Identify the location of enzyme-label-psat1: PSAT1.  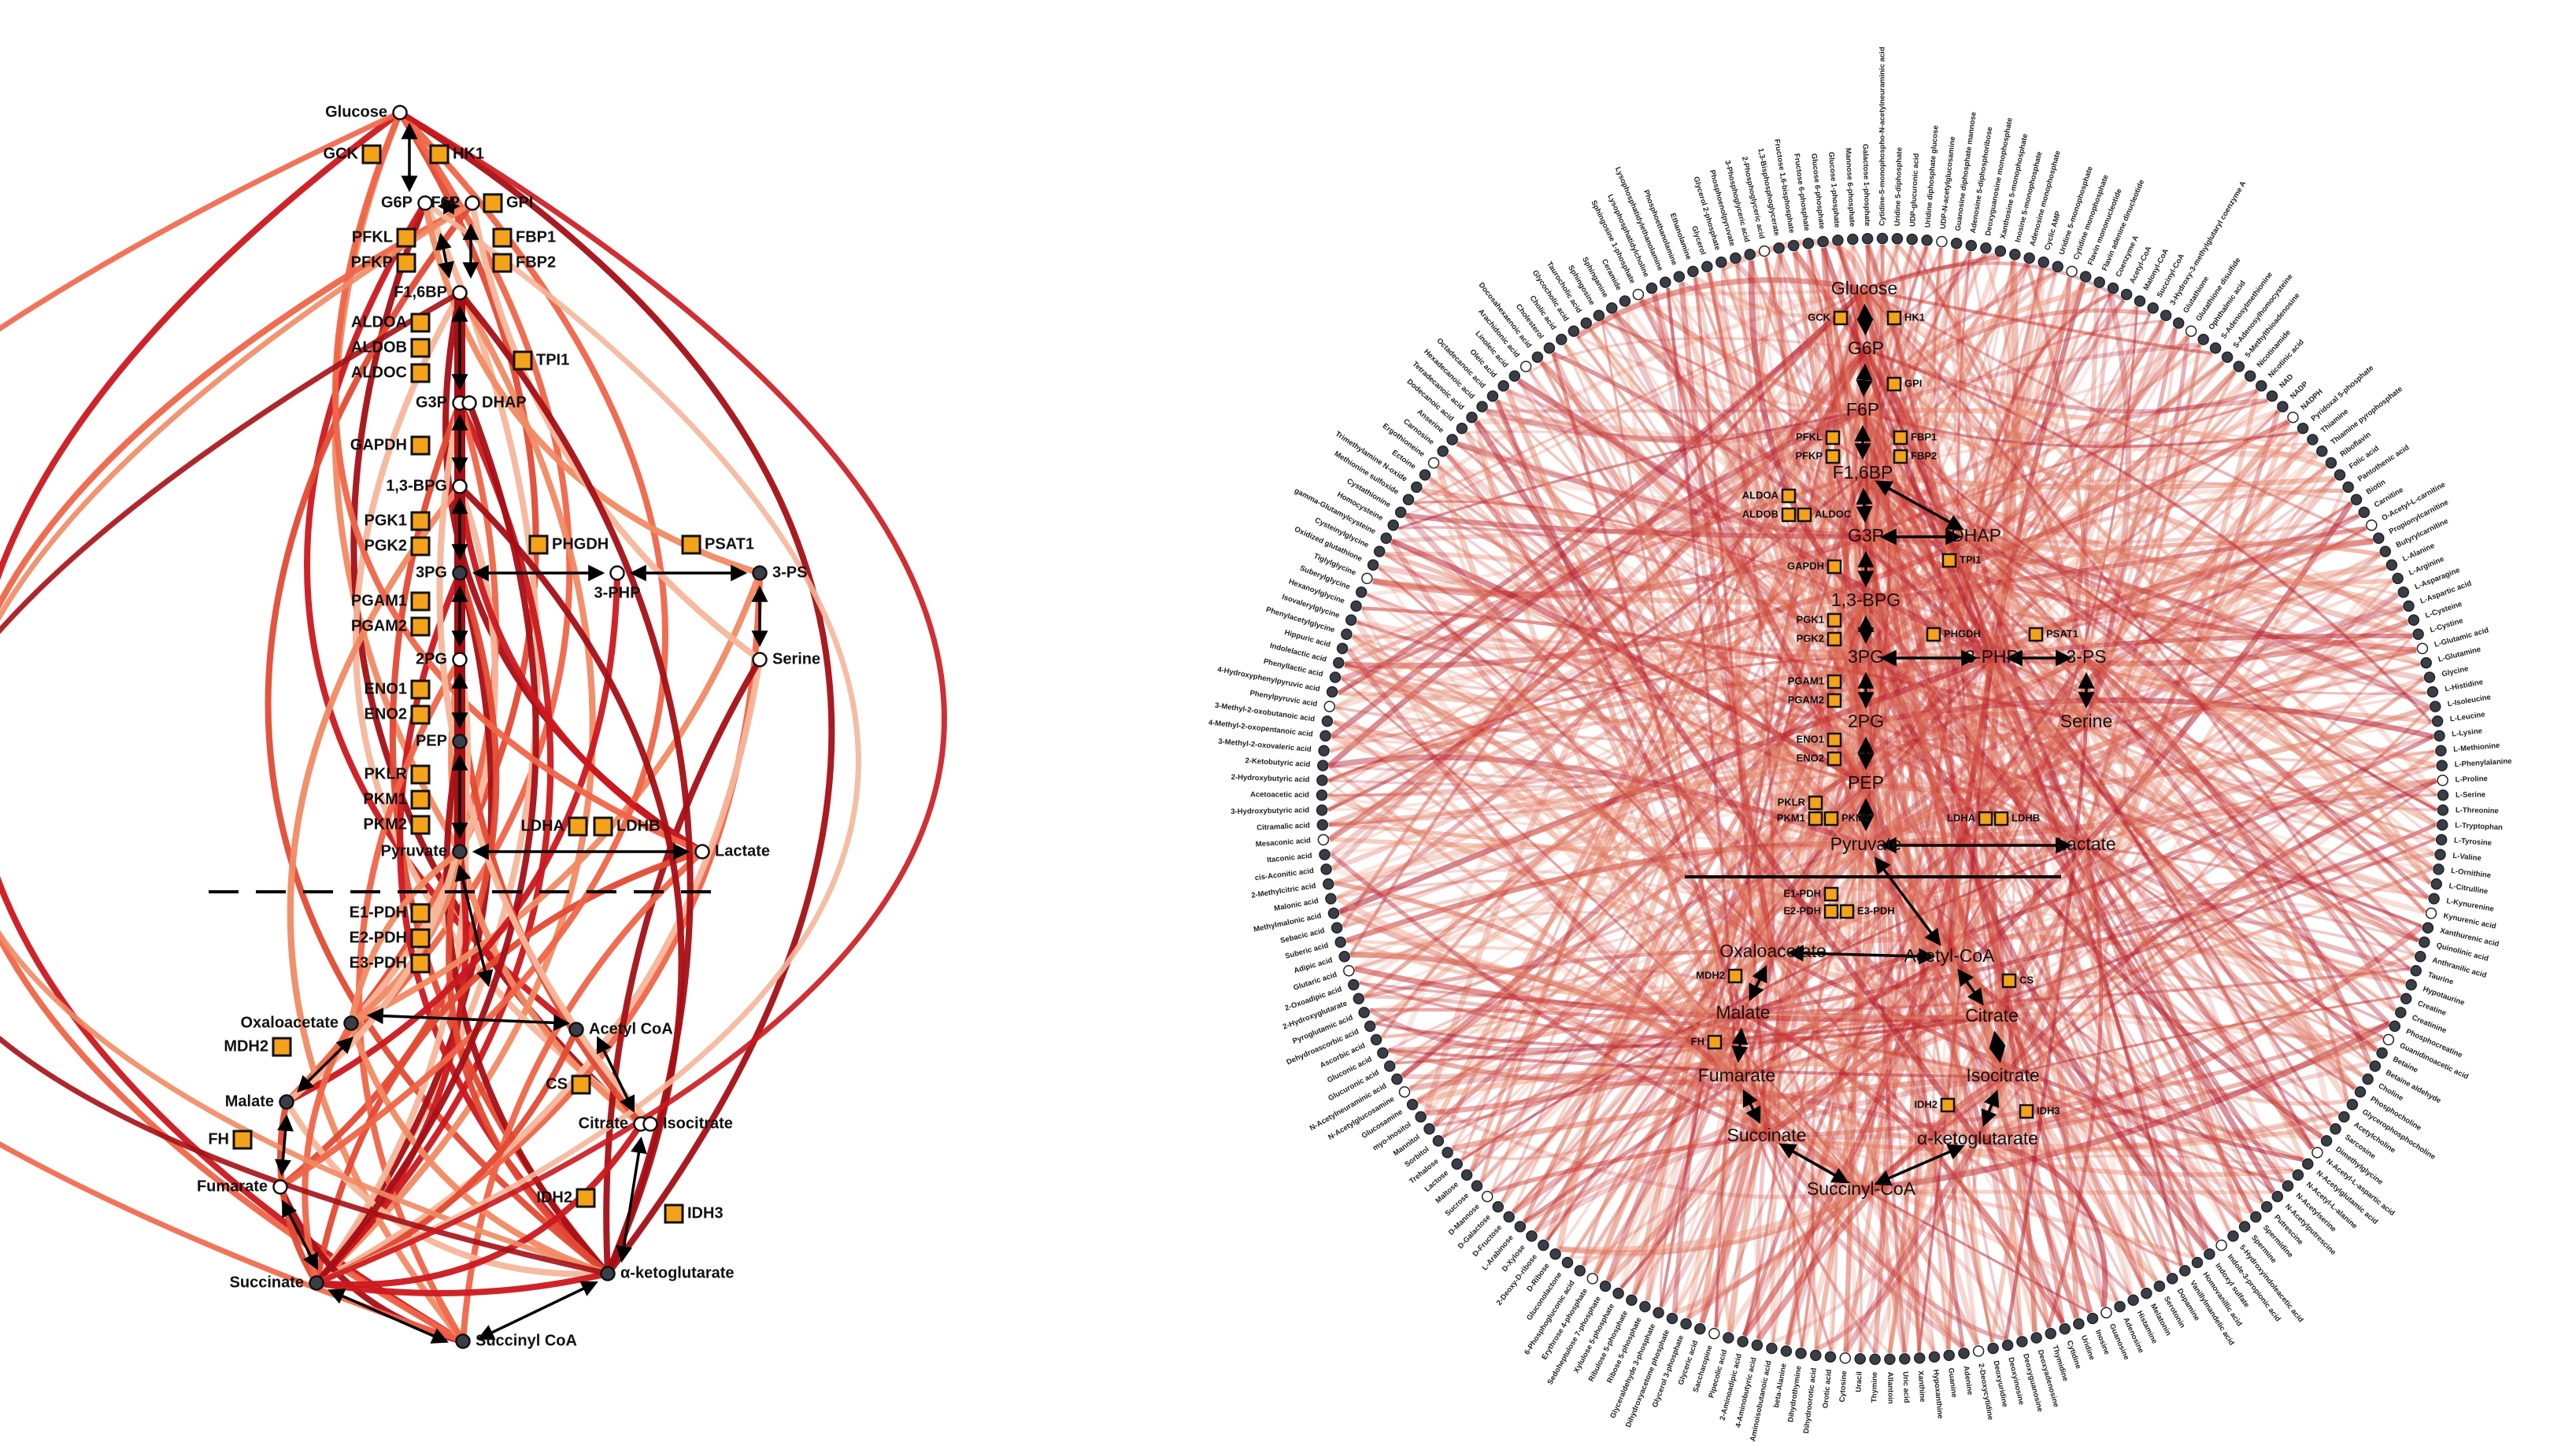
(729, 544).